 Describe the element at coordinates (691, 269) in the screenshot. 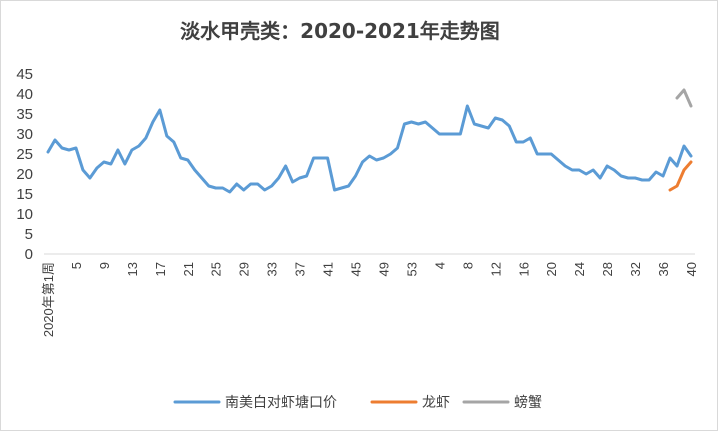

I see `x-tick-label: 40` at that location.